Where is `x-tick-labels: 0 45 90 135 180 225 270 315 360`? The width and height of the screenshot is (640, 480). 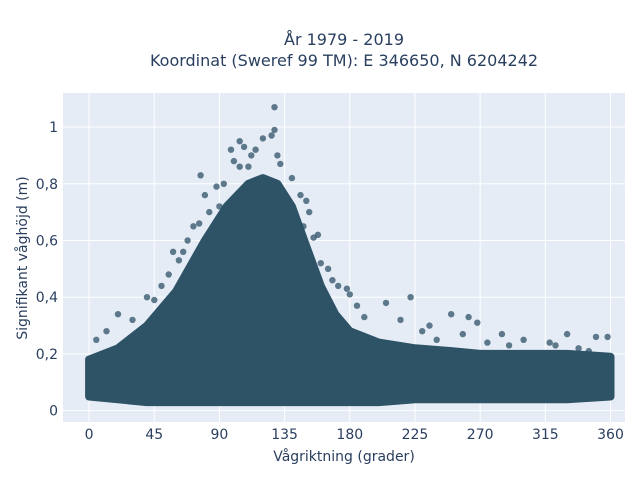
x-tick-labels: 0 45 90 135 180 225 270 315 360 is located at coordinates (354, 435).